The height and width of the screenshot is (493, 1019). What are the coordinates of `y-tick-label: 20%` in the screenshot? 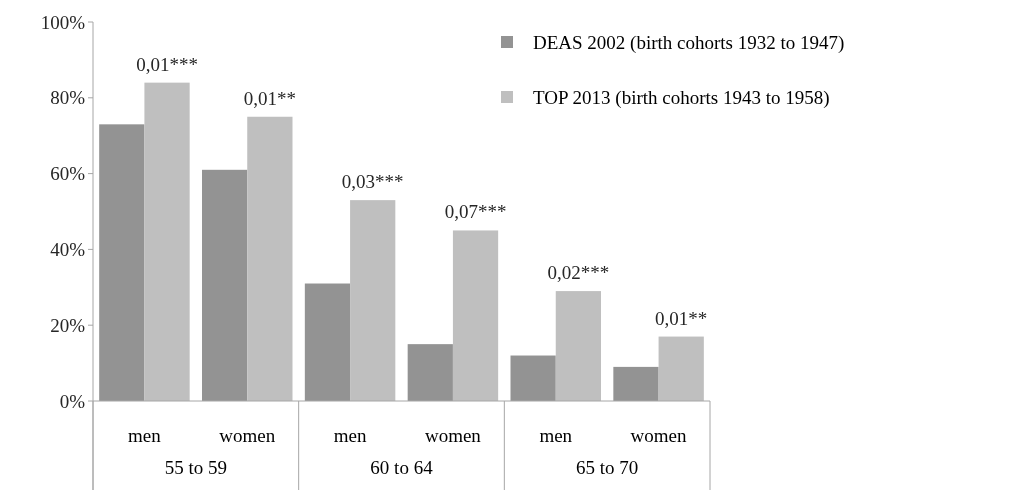 It's located at (68, 325).